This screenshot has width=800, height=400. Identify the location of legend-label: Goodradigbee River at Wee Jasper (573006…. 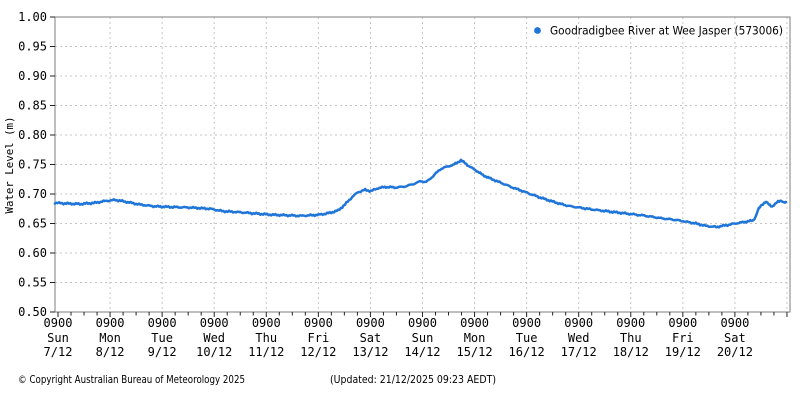
(666, 31).